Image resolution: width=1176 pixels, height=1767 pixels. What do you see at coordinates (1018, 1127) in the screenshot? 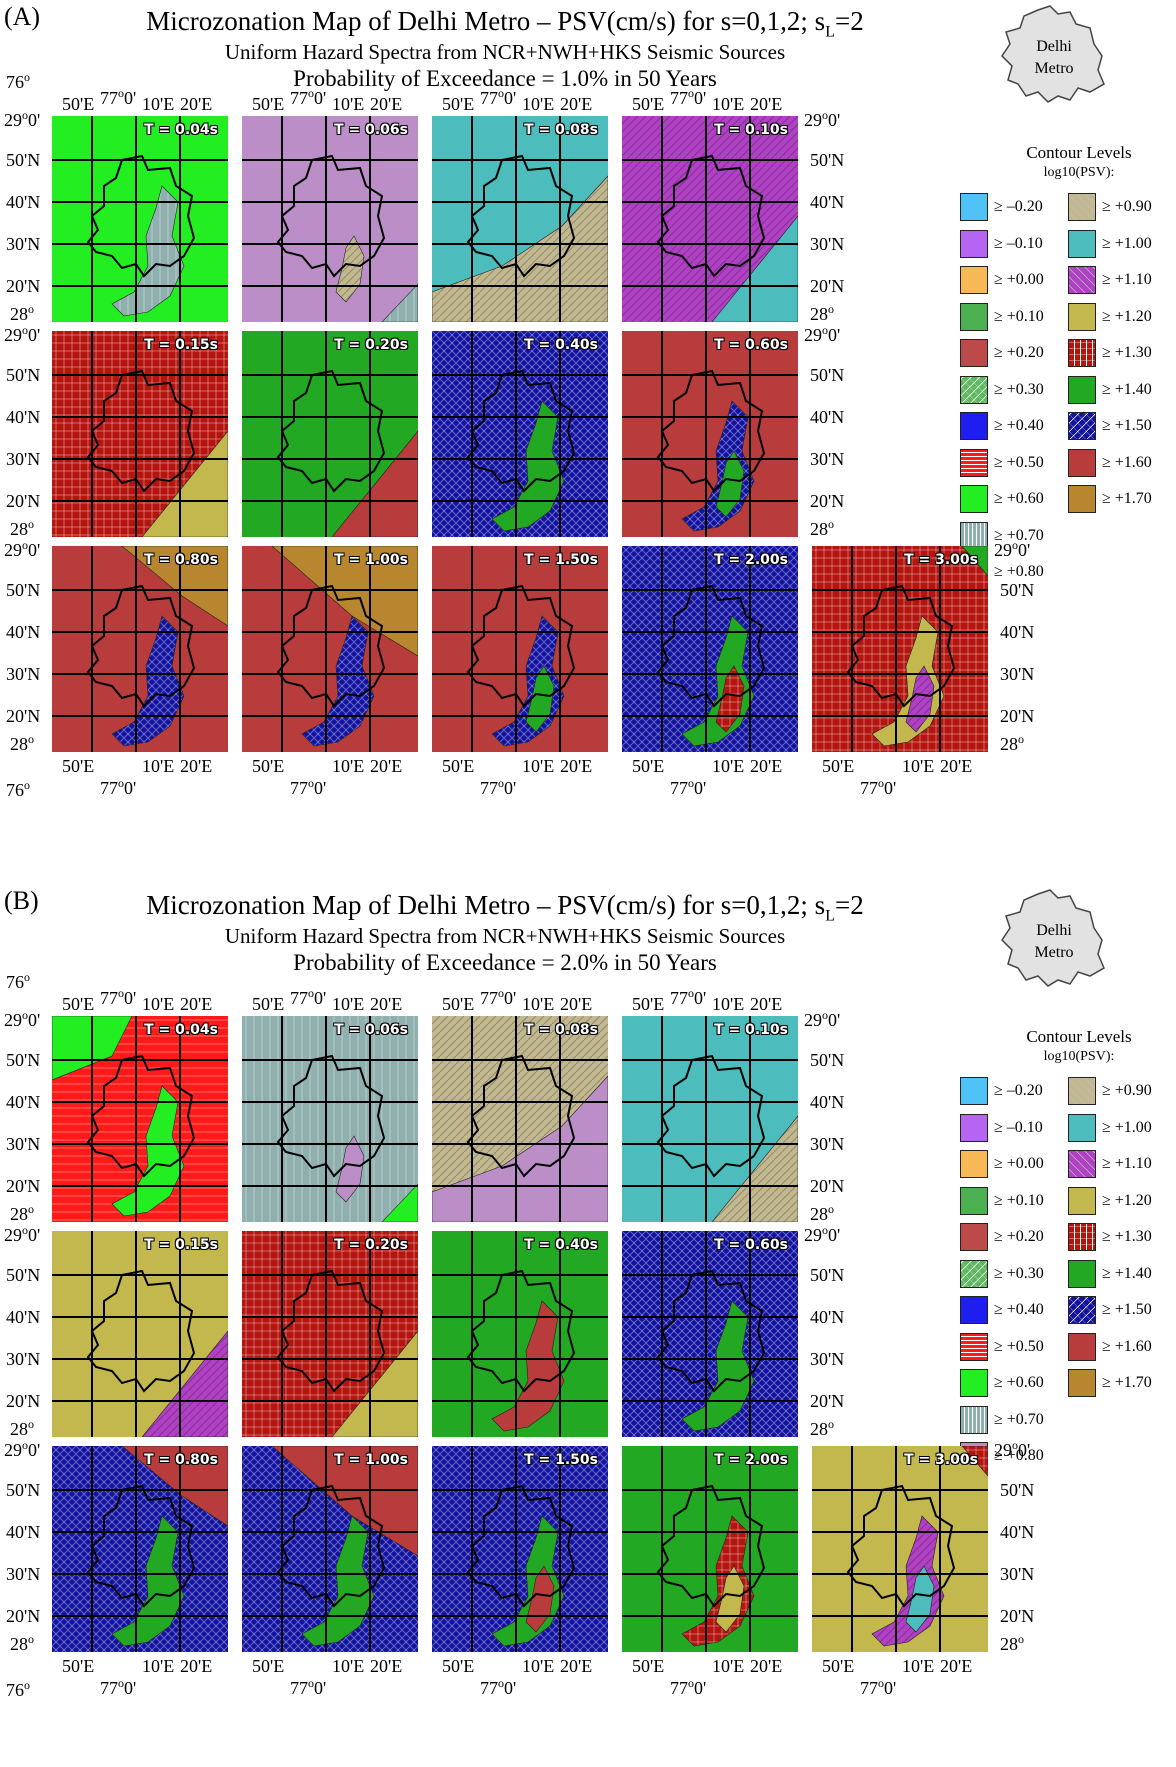
I see `legend-label: ≥ –0.10` at bounding box center [1018, 1127].